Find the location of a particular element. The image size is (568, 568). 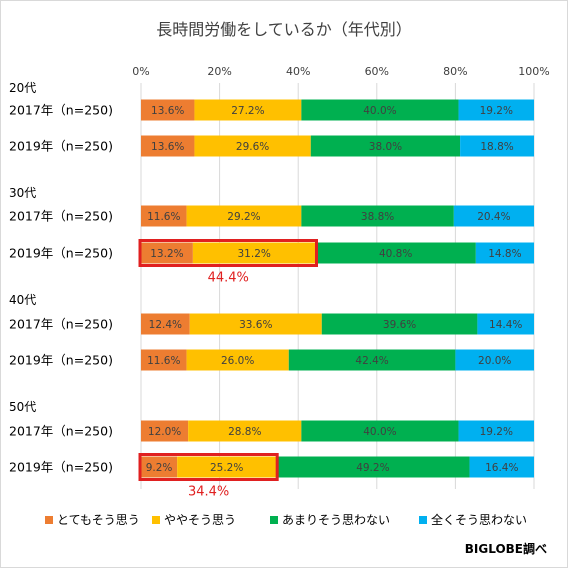

data-label: 20.4% is located at coordinates (493, 217).